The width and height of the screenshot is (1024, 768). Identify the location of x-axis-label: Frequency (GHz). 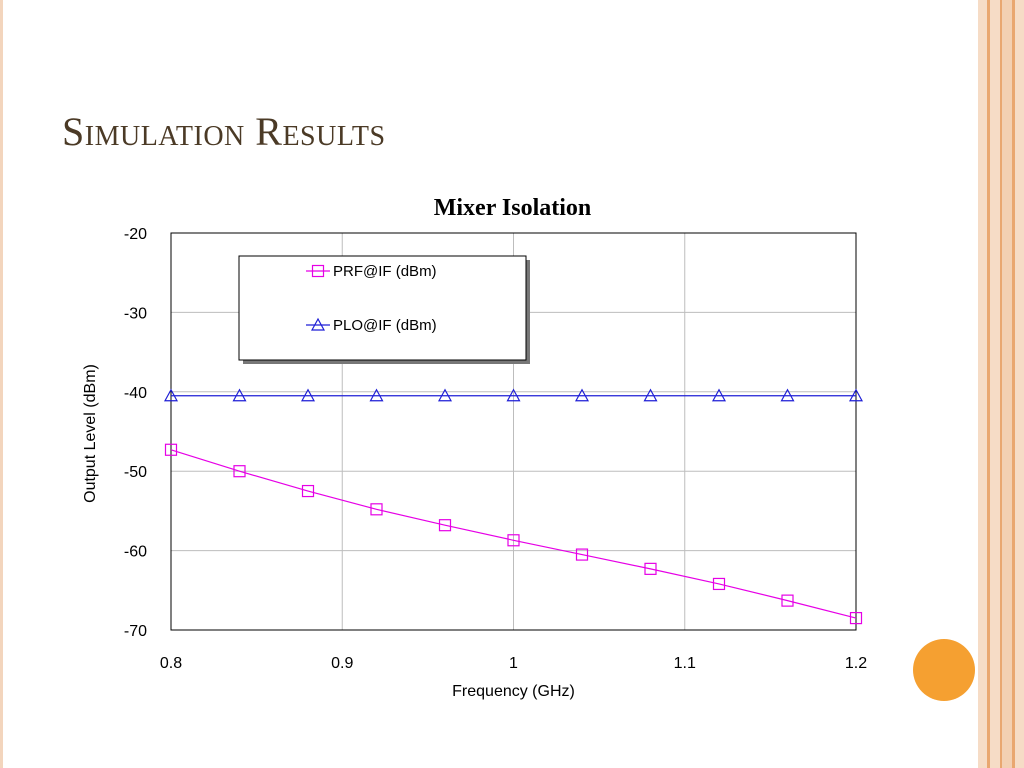
(513, 691).